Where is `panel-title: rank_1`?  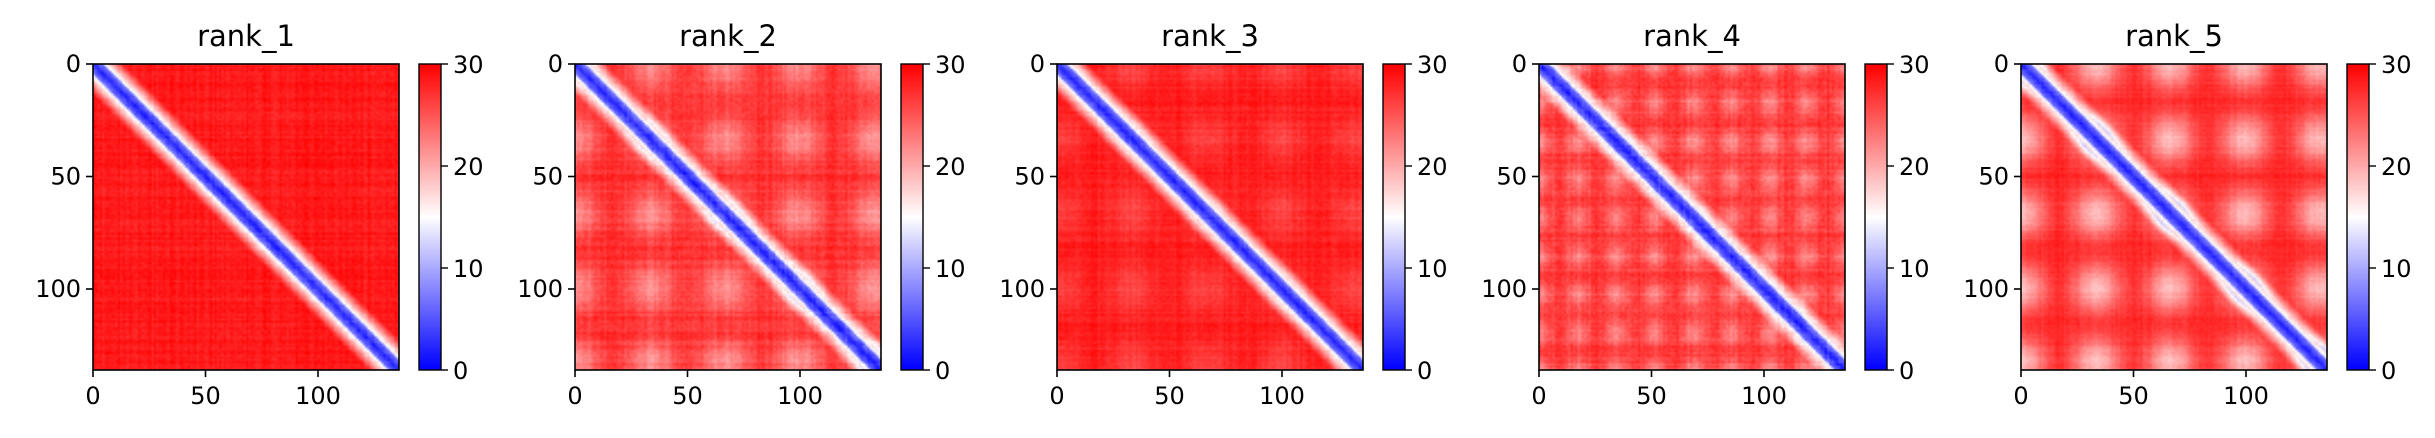
panel-title: rank_1 is located at coordinates (246, 36).